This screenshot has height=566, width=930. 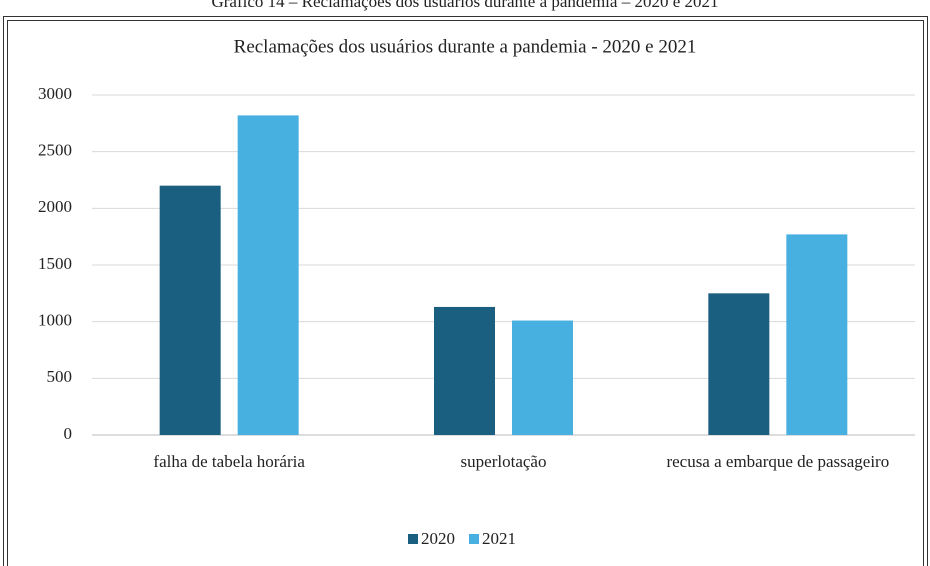 I want to click on y-tick-label: 3000, so click(x=55, y=93).